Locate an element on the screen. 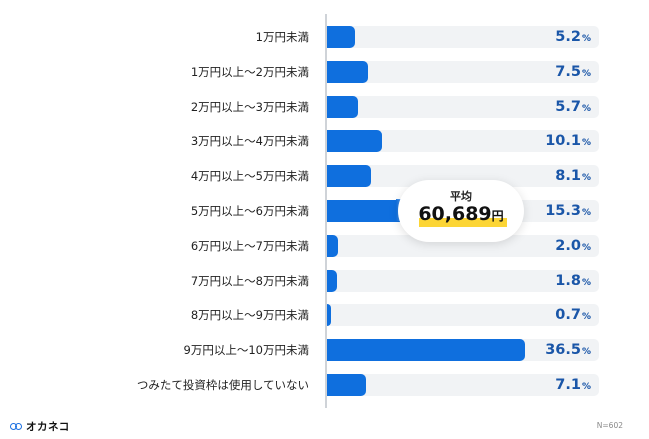 This screenshot has height=439, width=649. average-highlight is located at coordinates (463, 222).